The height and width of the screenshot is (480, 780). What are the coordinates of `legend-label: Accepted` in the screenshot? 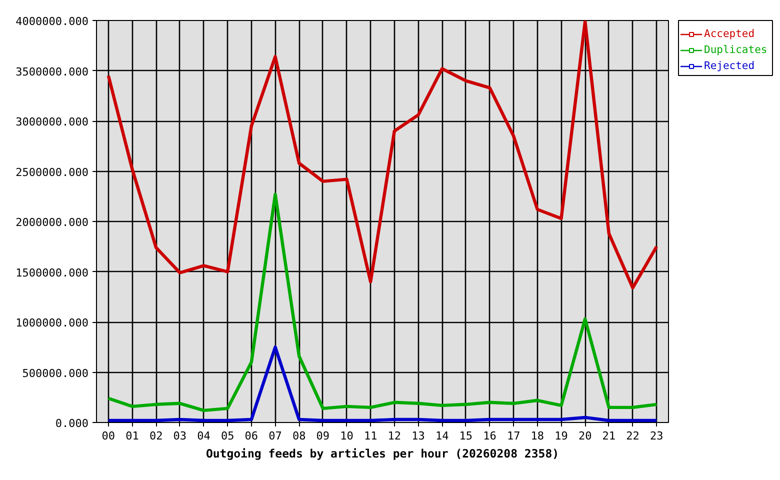 It's located at (729, 34).